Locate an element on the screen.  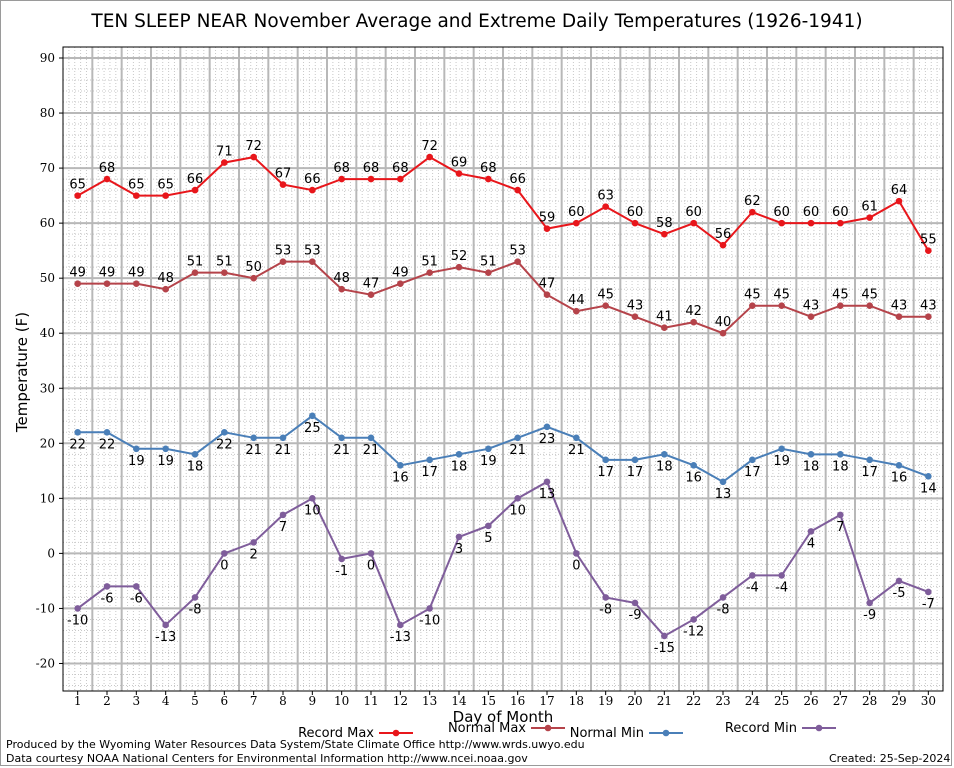
x-tick-label: 16 is located at coordinates (517, 701).